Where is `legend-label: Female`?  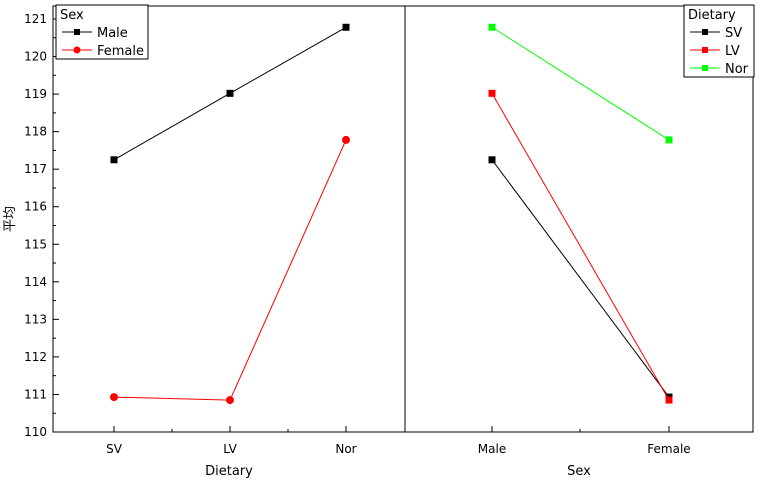
legend-label: Female is located at coordinates (120, 51).